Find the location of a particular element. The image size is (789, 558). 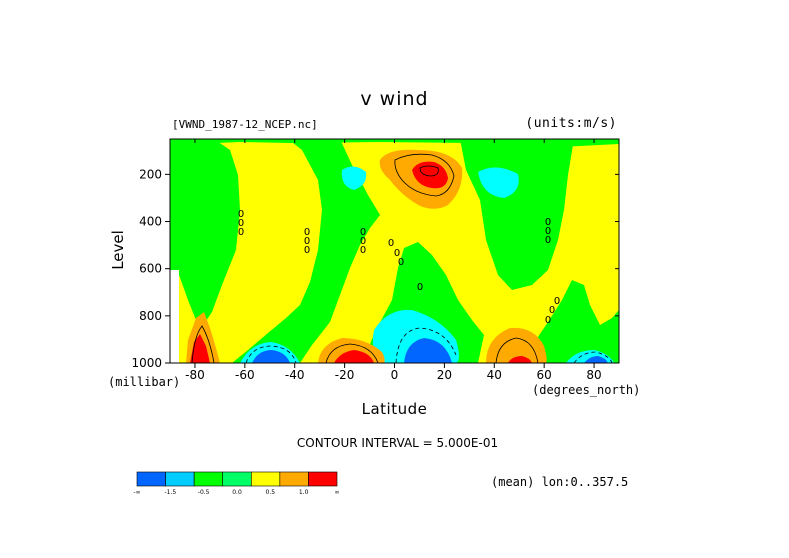

contour-line-polar is located at coordinates (203, 344).